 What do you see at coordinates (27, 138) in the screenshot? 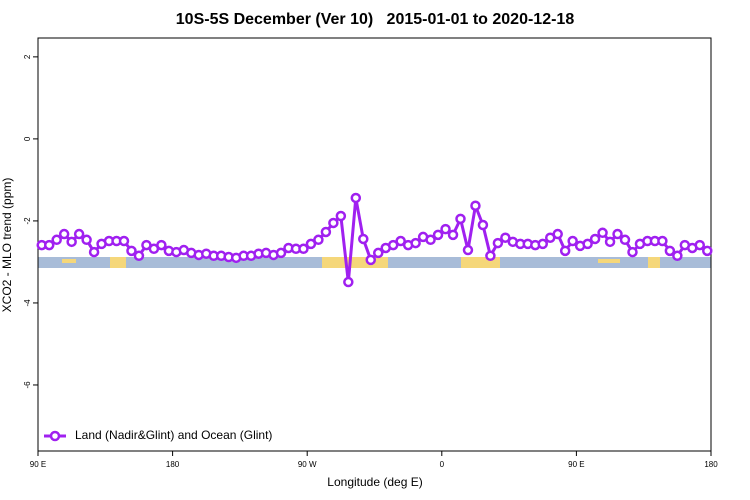
I see `y-tick-label: 0` at bounding box center [27, 138].